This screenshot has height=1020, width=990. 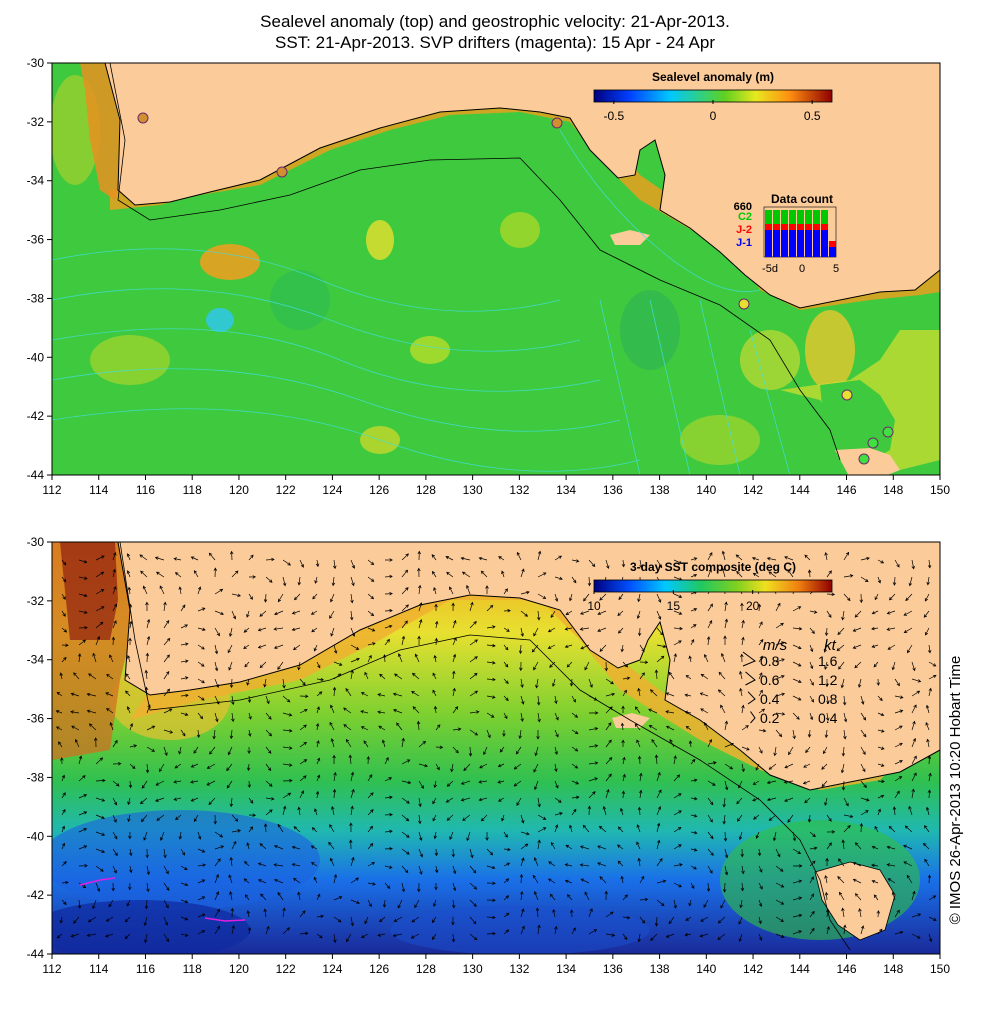 I want to click on sla-lon-label: 142, so click(x=753, y=490).